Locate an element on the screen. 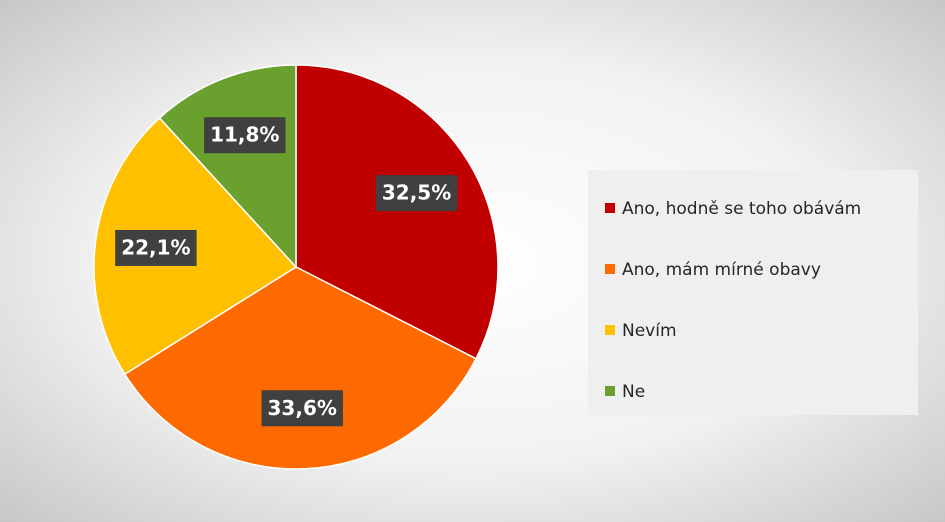 The height and width of the screenshot is (522, 945). data-label: 22,1% is located at coordinates (155, 247).